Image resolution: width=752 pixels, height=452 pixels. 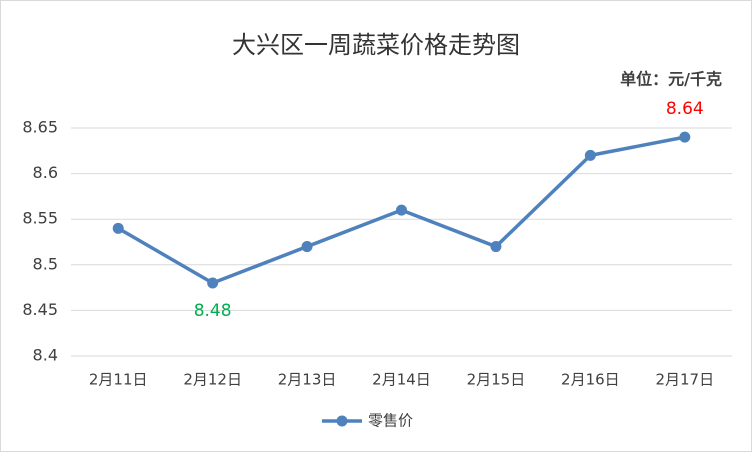 What do you see at coordinates (40, 218) in the screenshot?
I see `y-tick-label: 8.55` at bounding box center [40, 218].